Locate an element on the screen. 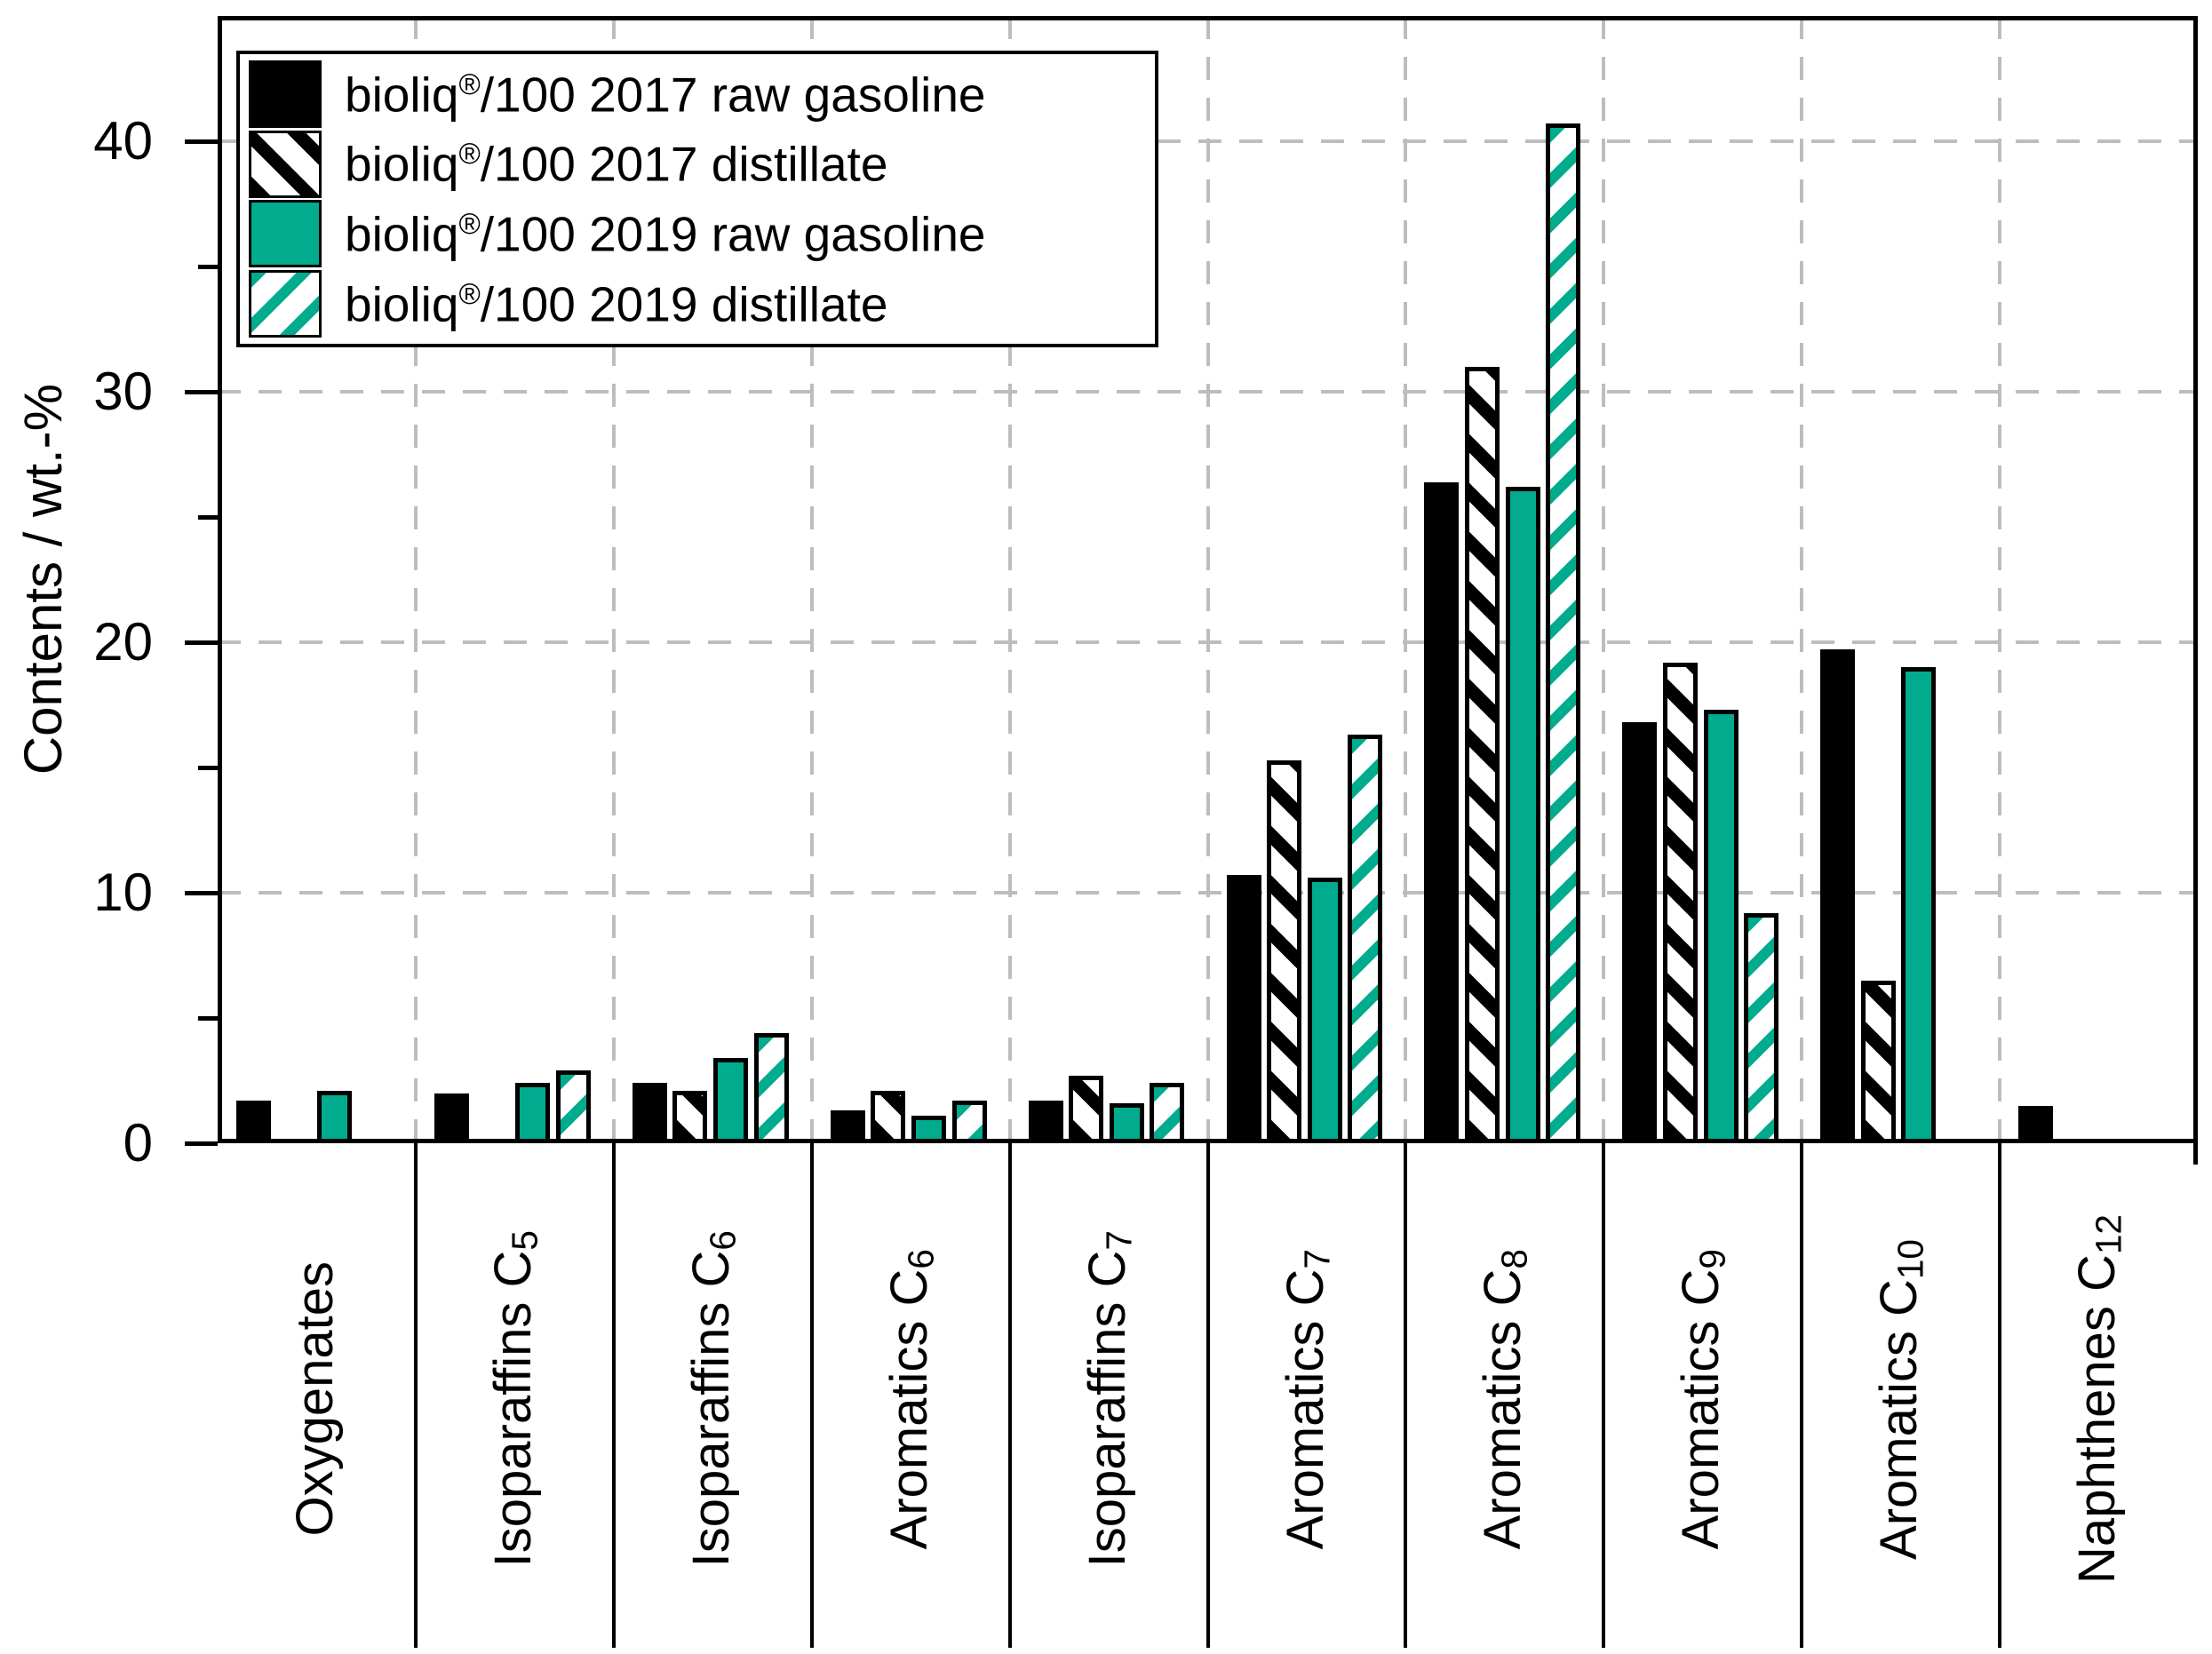 Image resolution: width=2212 pixels, height=1654 pixels. legend-item: bioliq®/100 2019 distillate is located at coordinates (698, 303).